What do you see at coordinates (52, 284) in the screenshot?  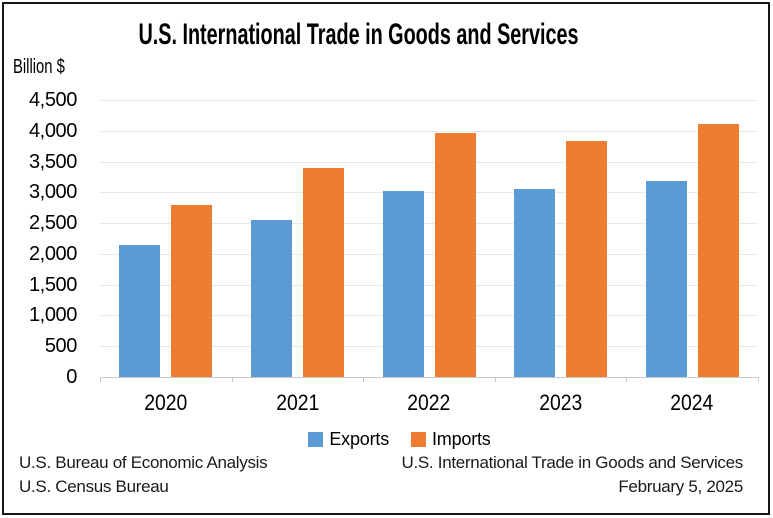 I see `y-axis-tick-label: 1,500` at bounding box center [52, 284].